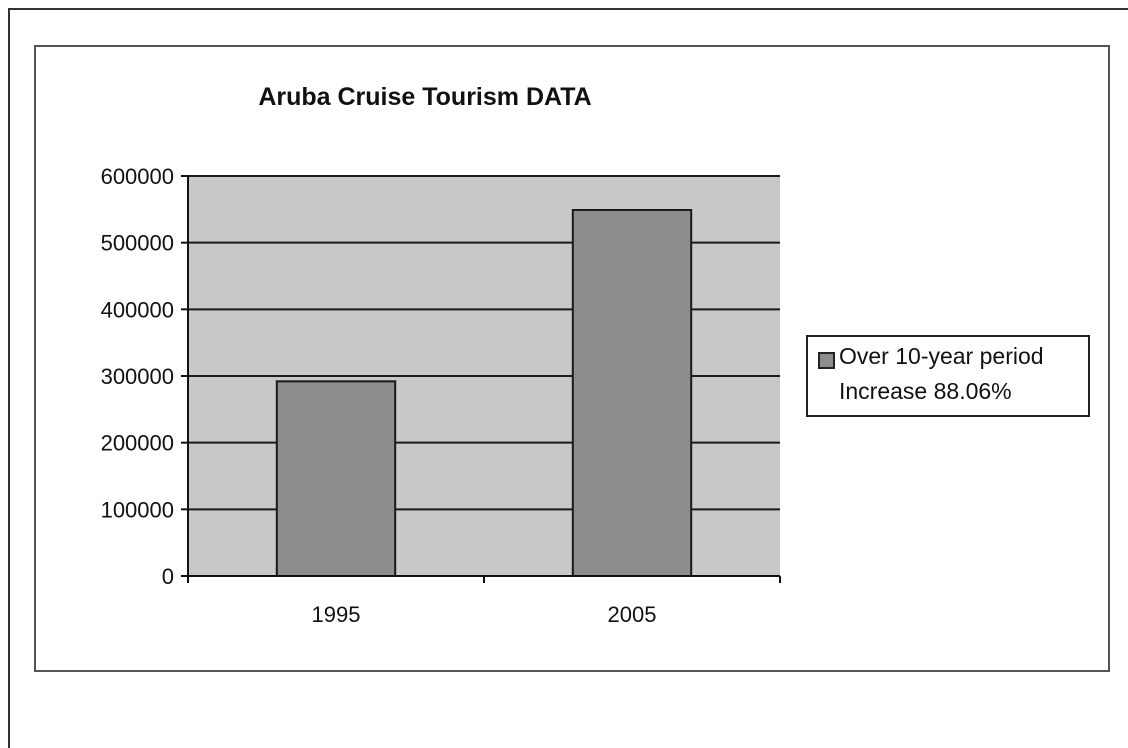  I want to click on bar-1995, so click(336, 479).